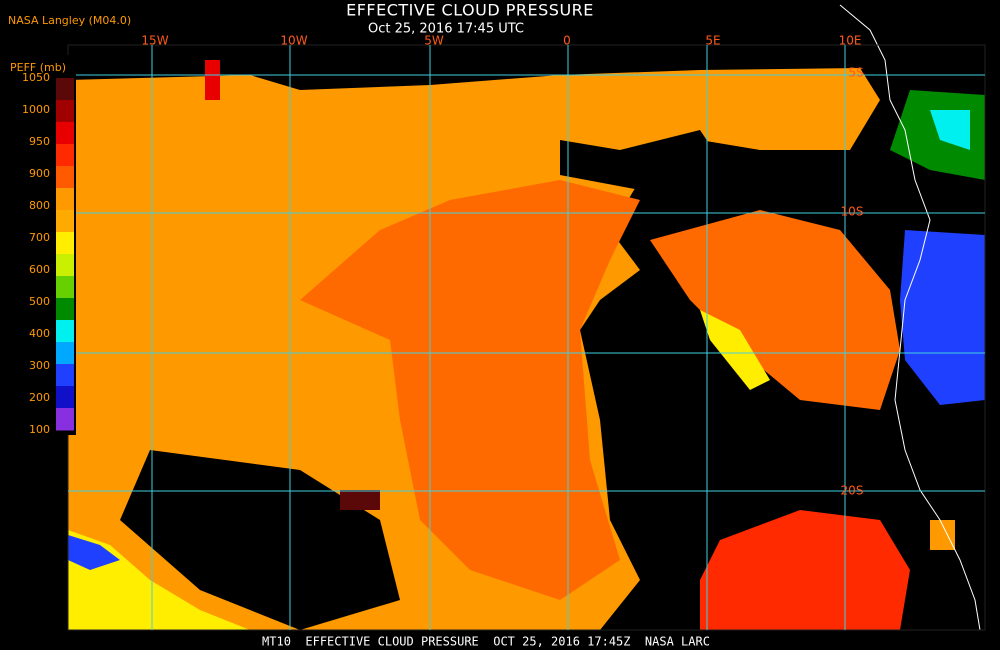  I want to click on footer-bar, so click(500, 641).